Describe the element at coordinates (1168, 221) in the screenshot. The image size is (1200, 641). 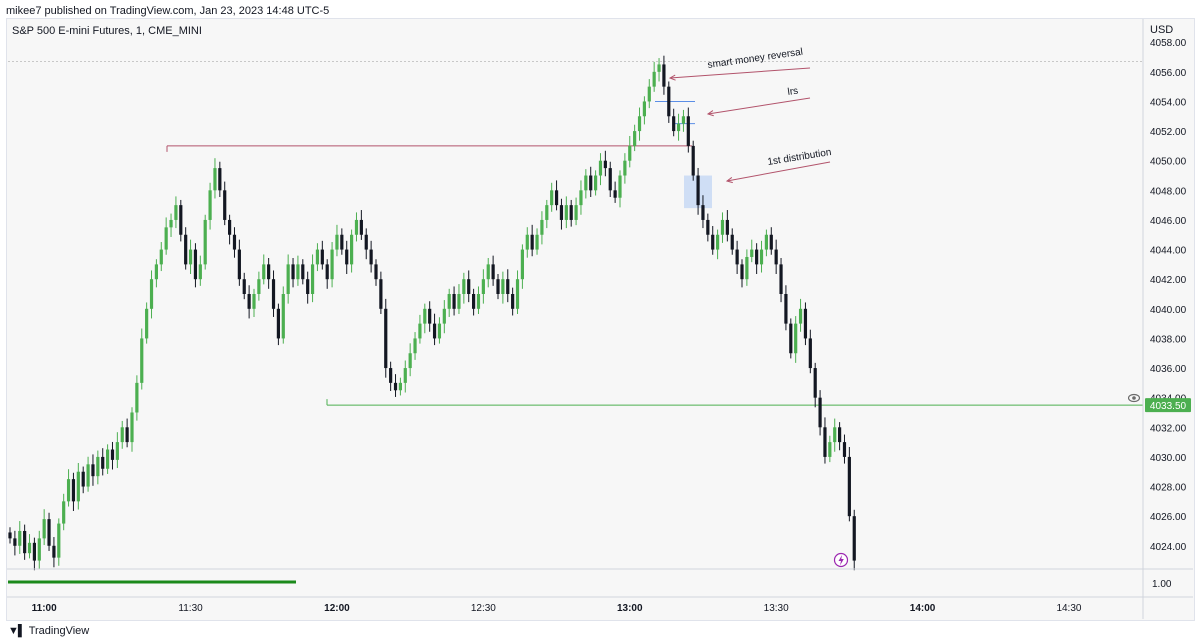
I see `price-tick-label: 4046.00` at that location.